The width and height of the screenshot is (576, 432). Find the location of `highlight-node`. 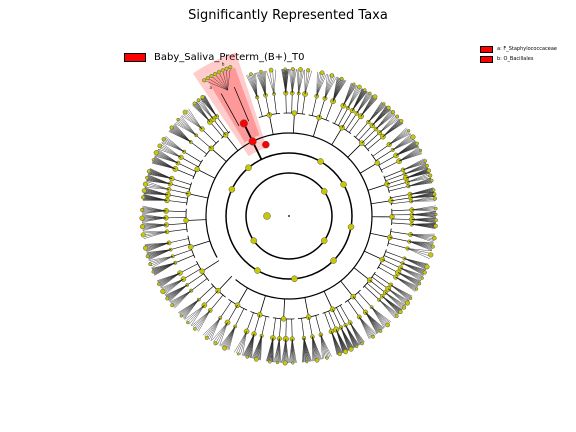

highlight-node is located at coordinates (266, 144).